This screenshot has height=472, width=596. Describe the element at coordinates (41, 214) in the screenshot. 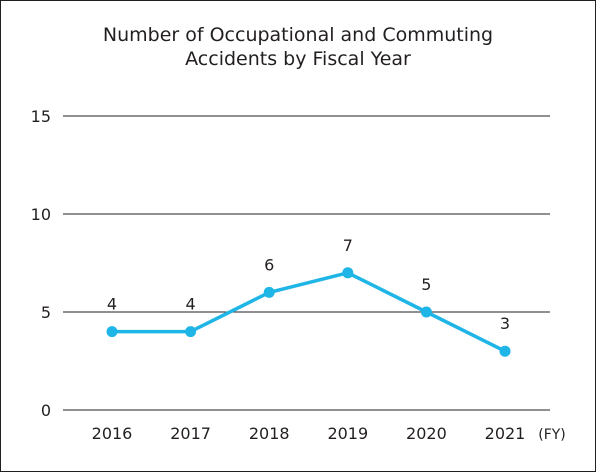

I see `y-tick-label: 10` at that location.